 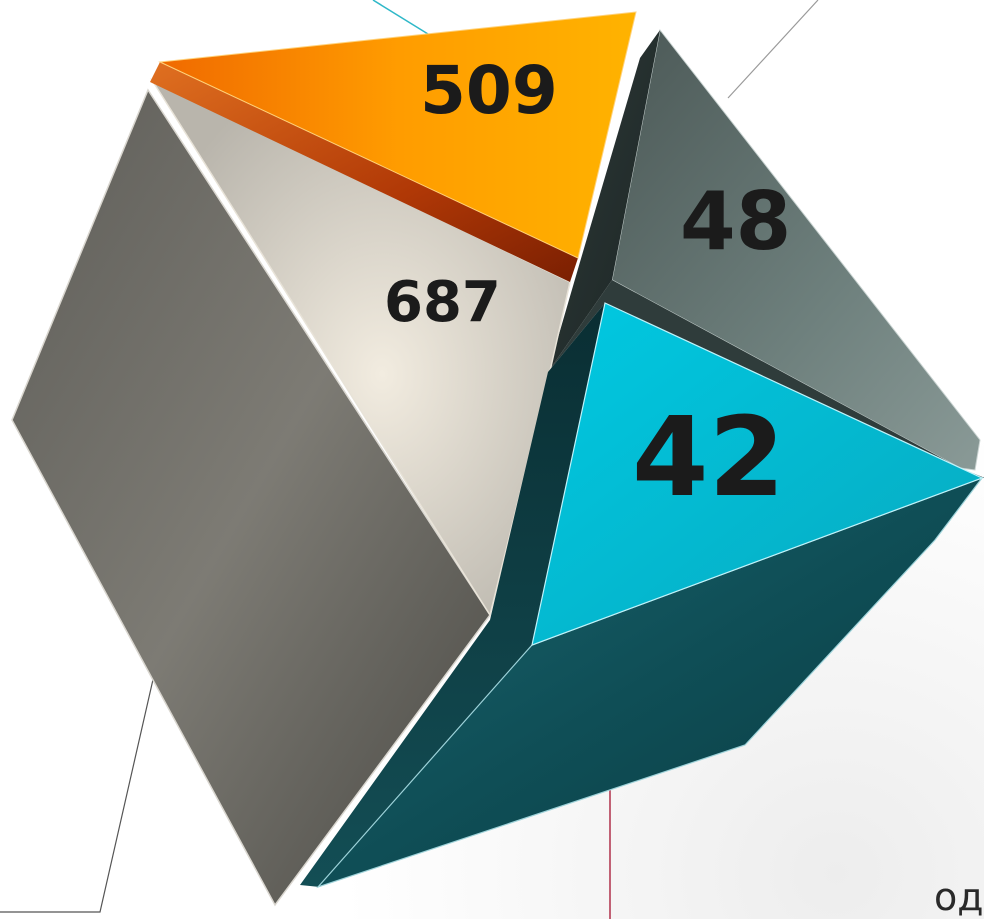 I want to click on rust-band, so click(x=364, y=172).